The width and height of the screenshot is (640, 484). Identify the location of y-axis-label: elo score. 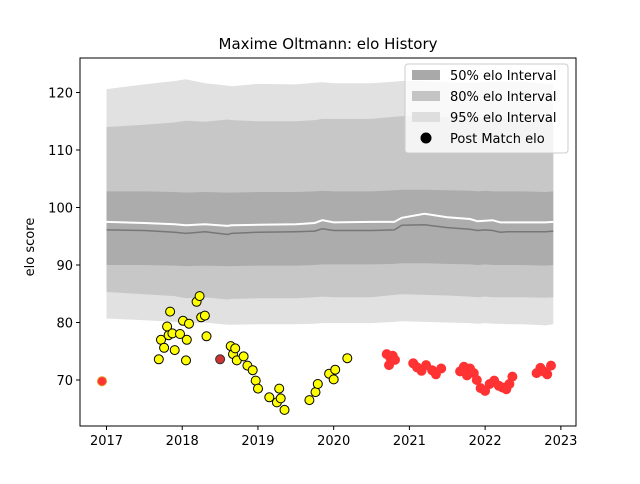
(30, 247).